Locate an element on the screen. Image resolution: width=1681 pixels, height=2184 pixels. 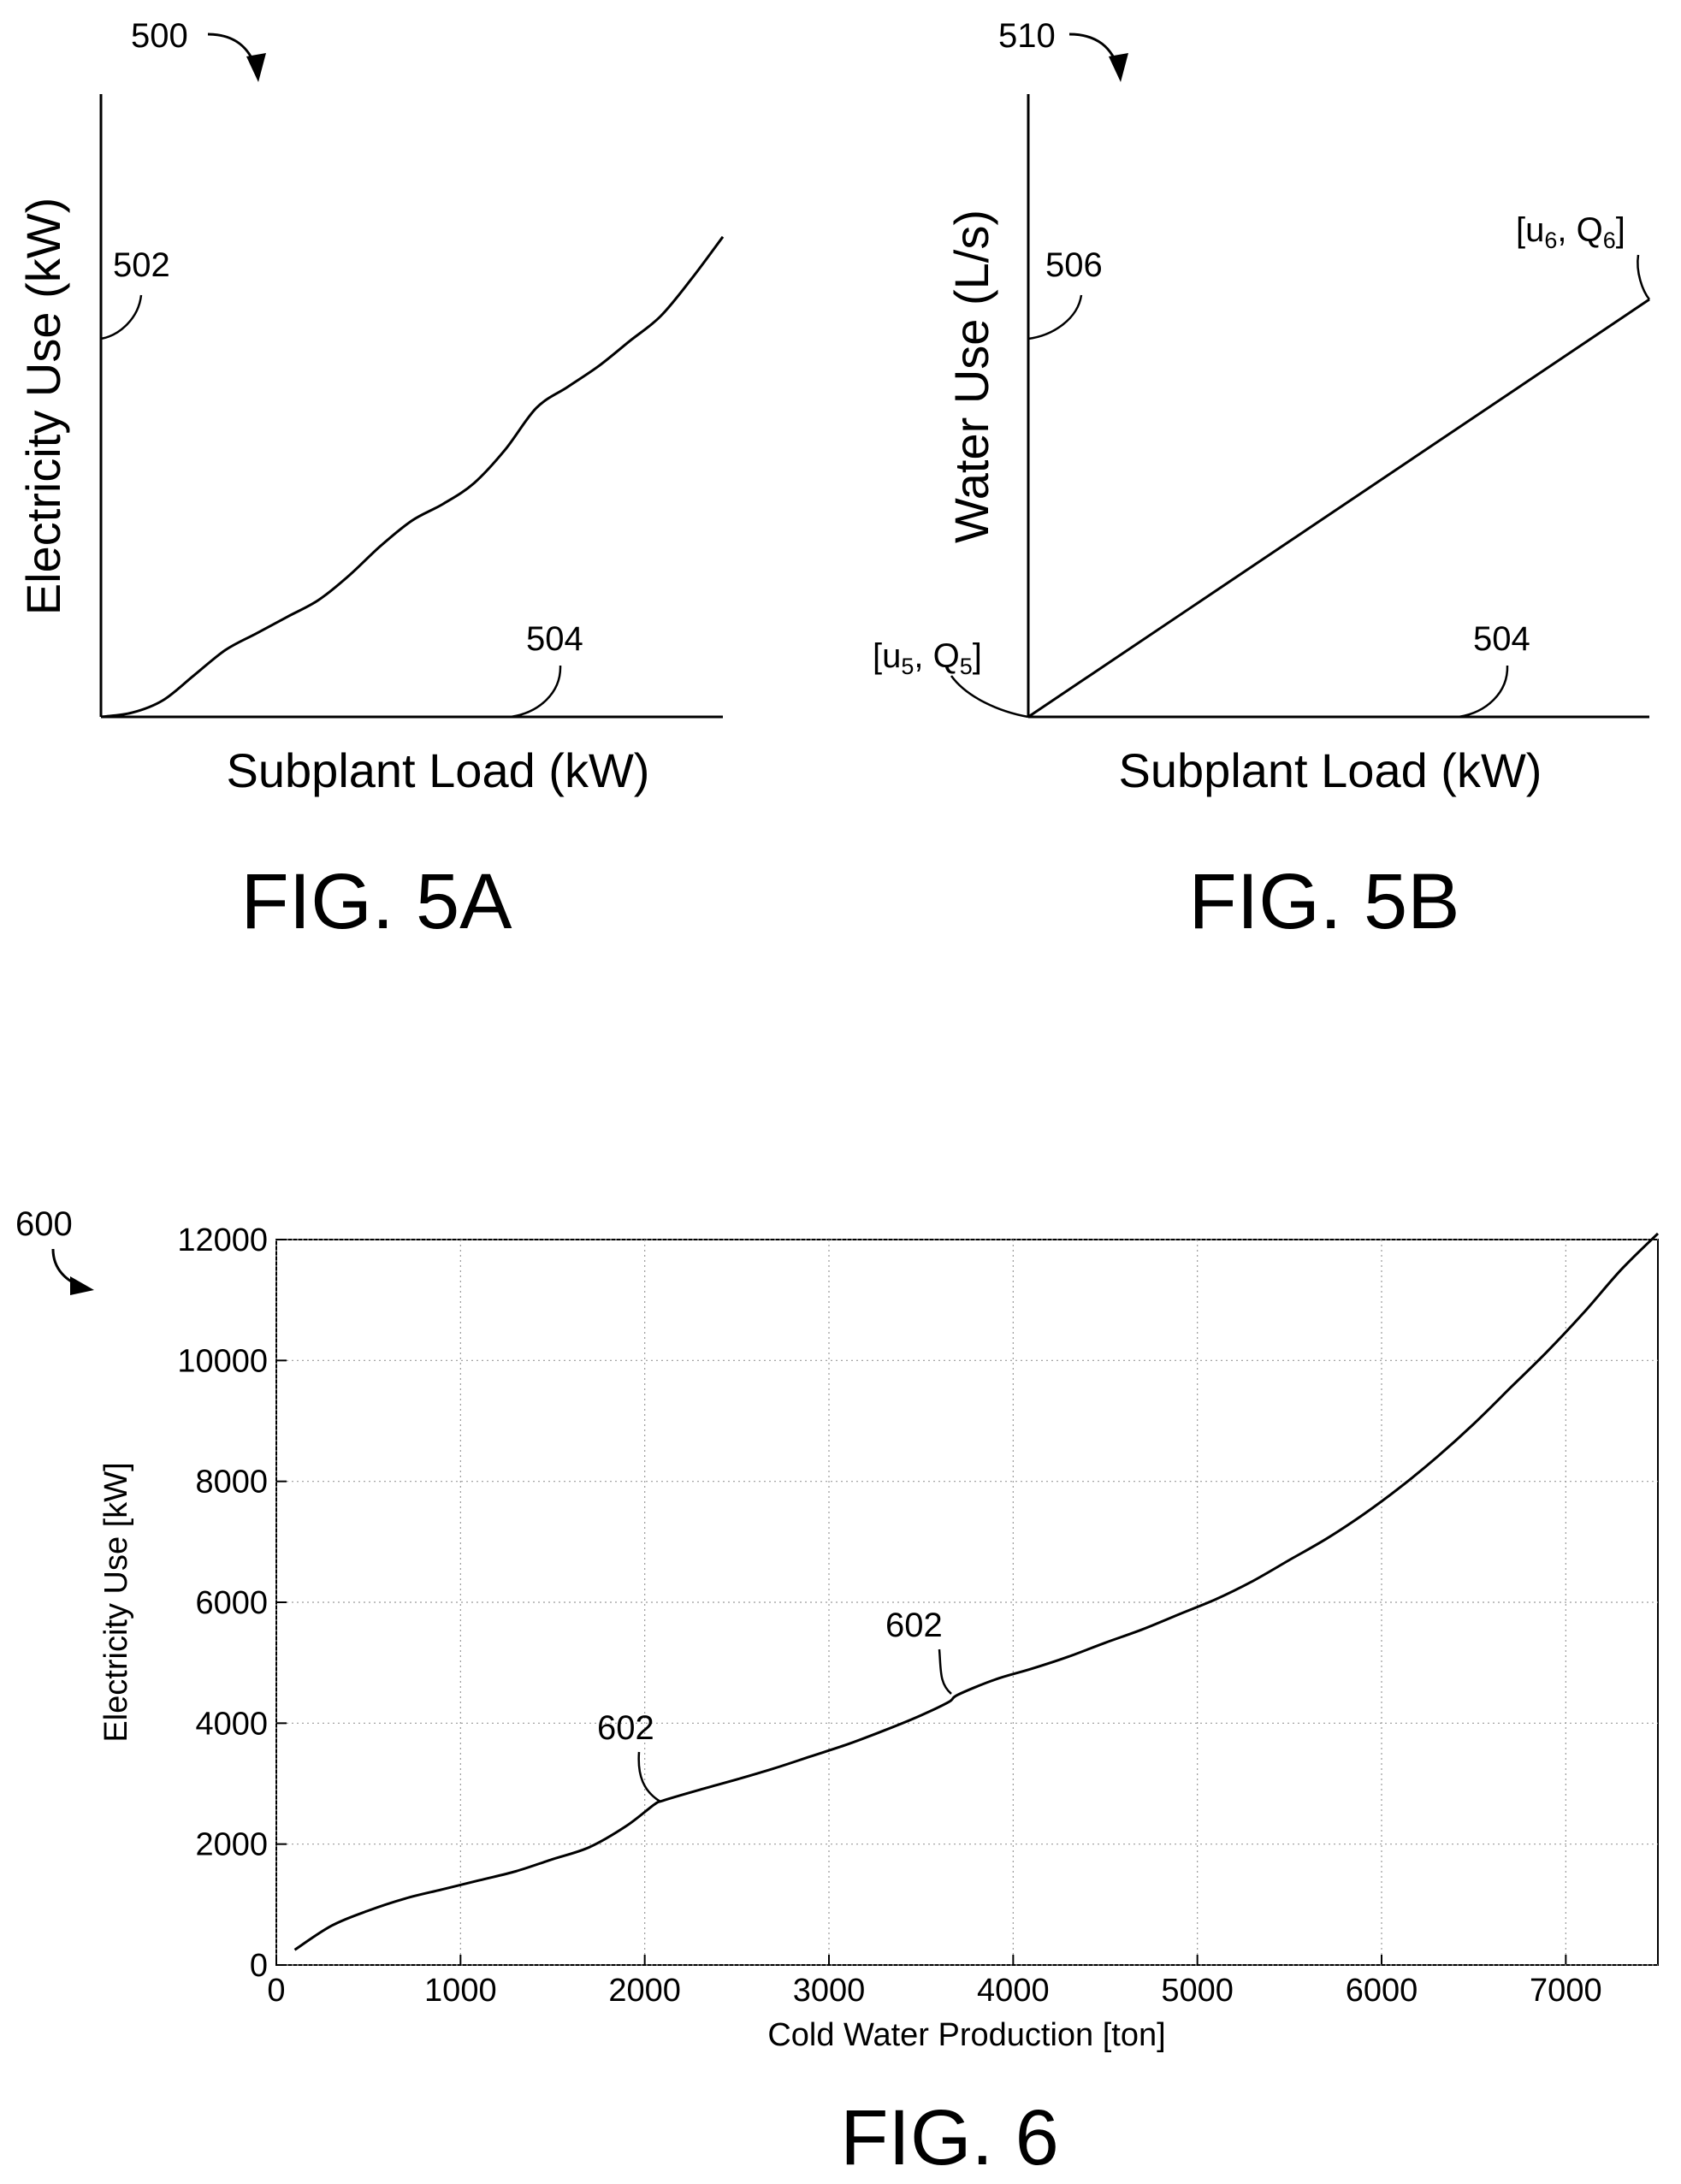
fig5b-y-ref-leader is located at coordinates (1055, 317).